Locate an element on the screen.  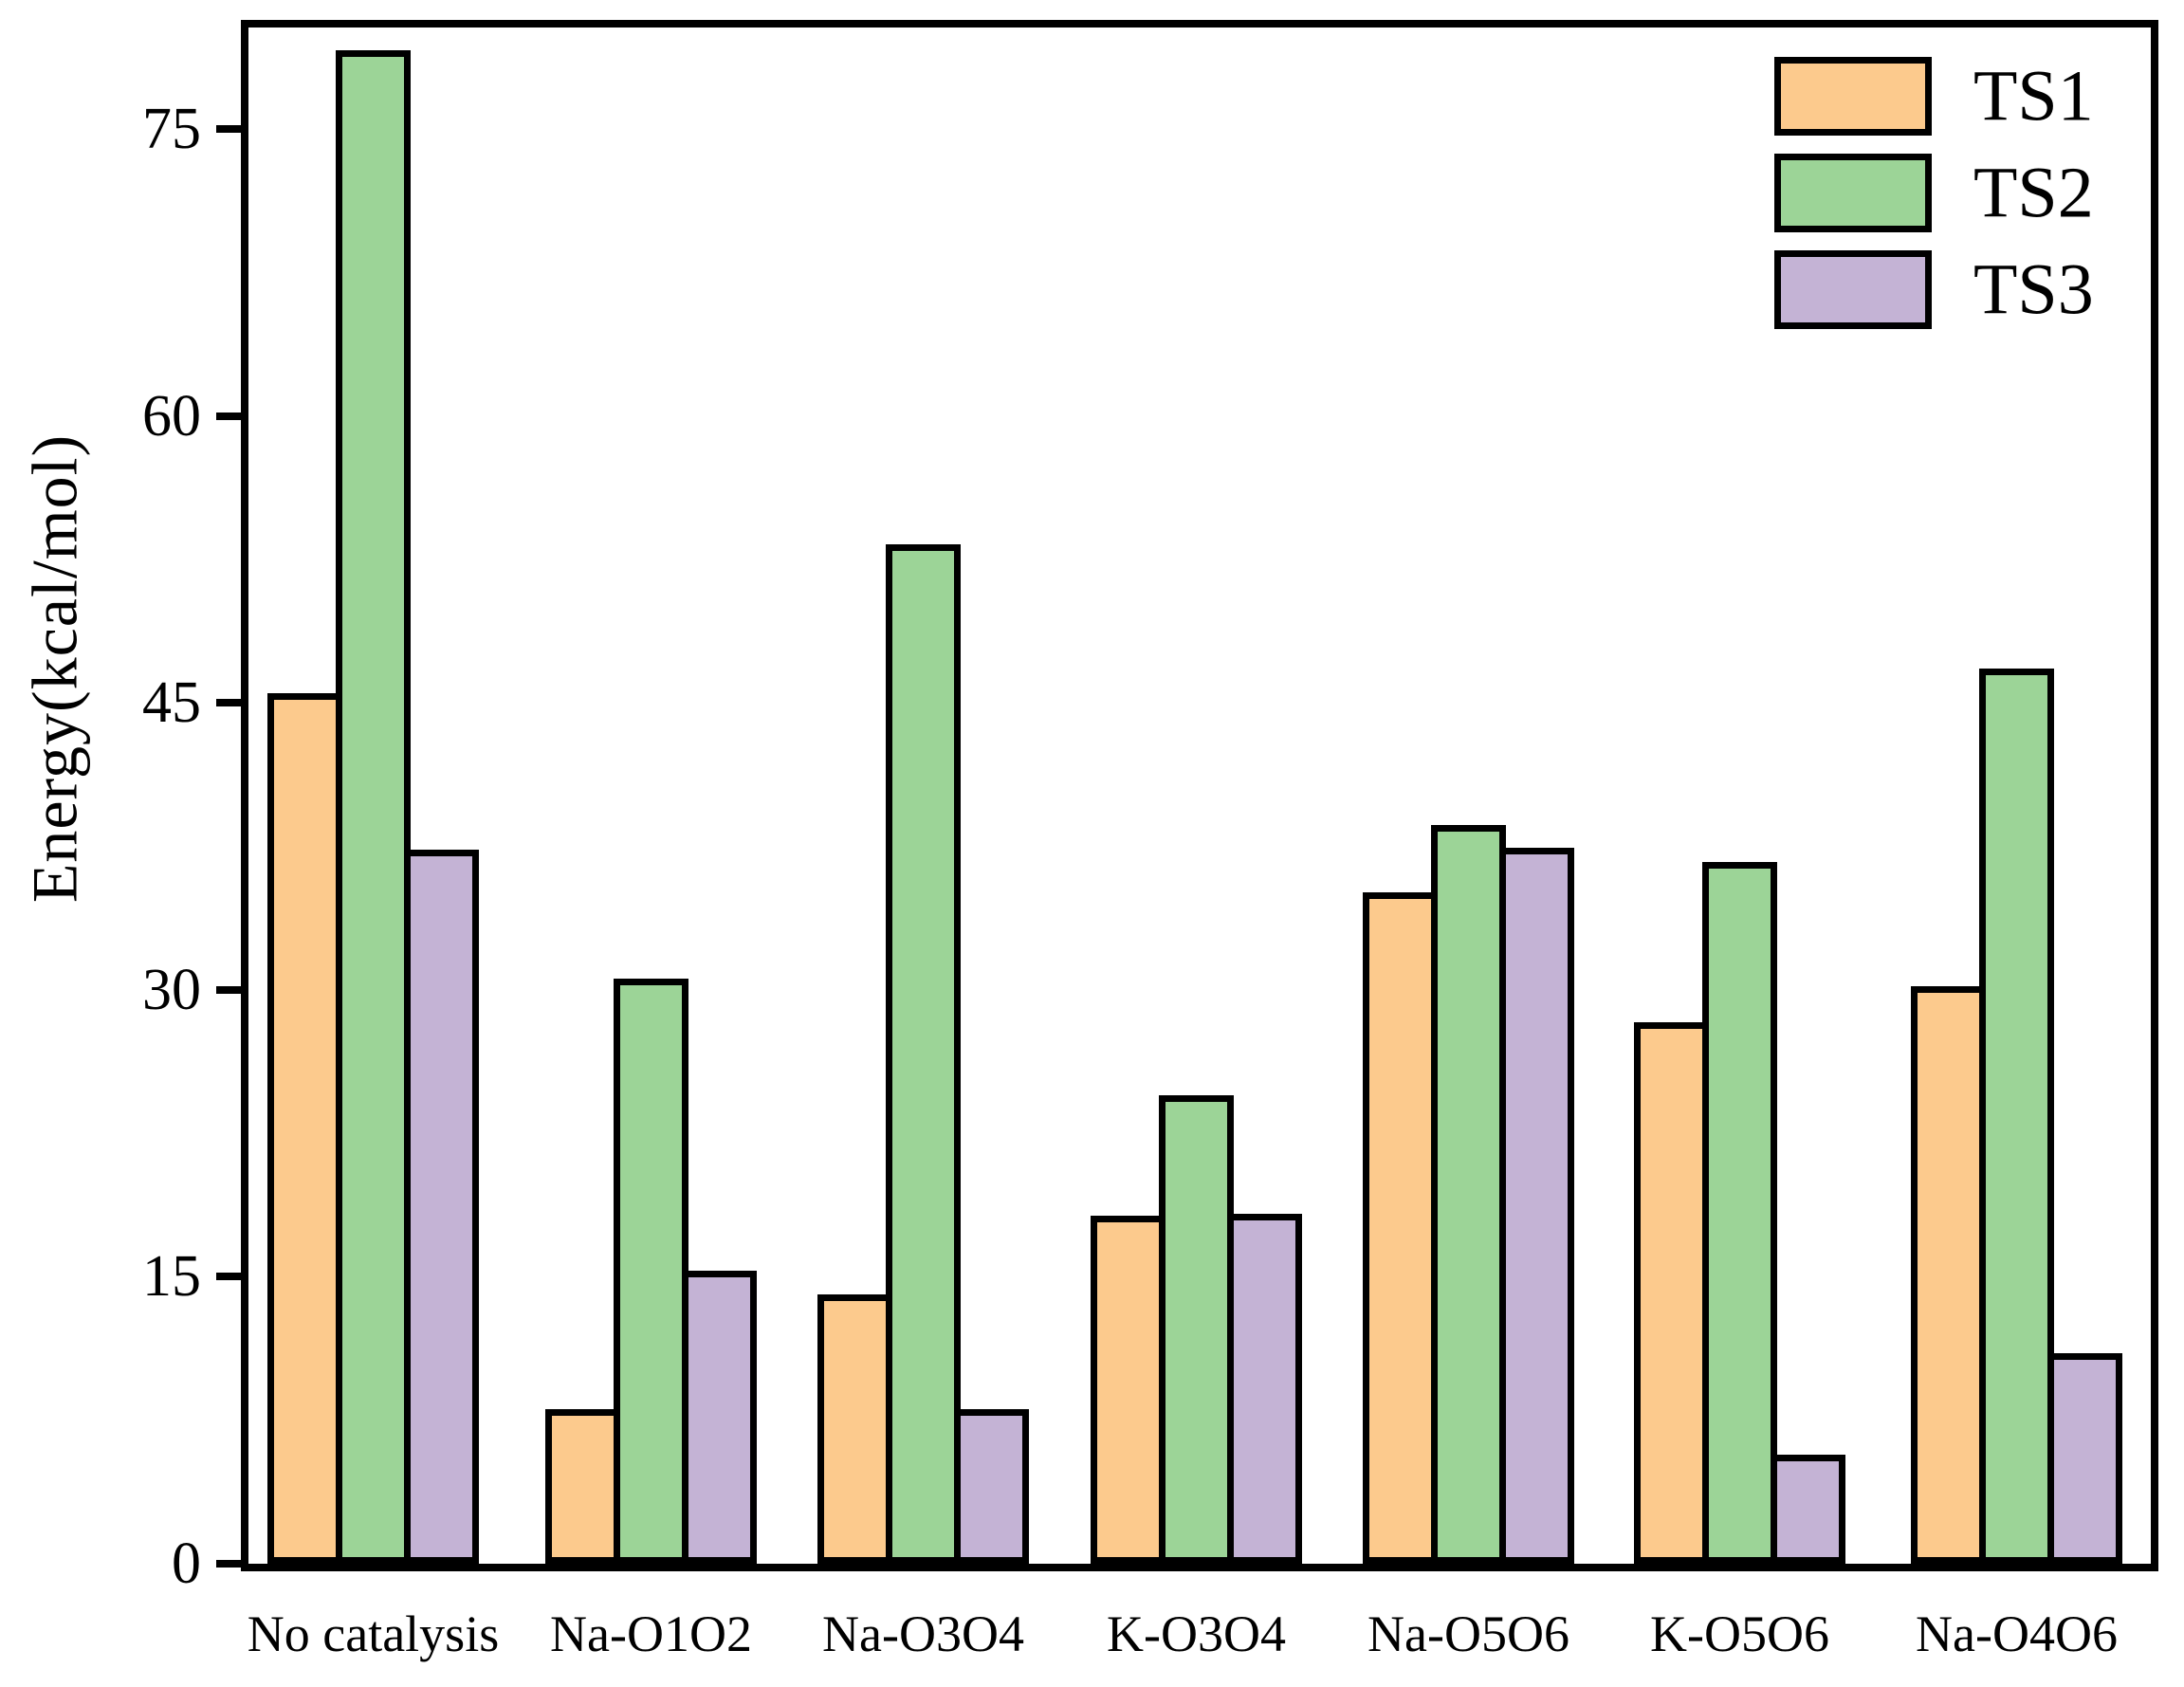
x-axis-label: Na-O3O4 is located at coordinates (923, 1634).